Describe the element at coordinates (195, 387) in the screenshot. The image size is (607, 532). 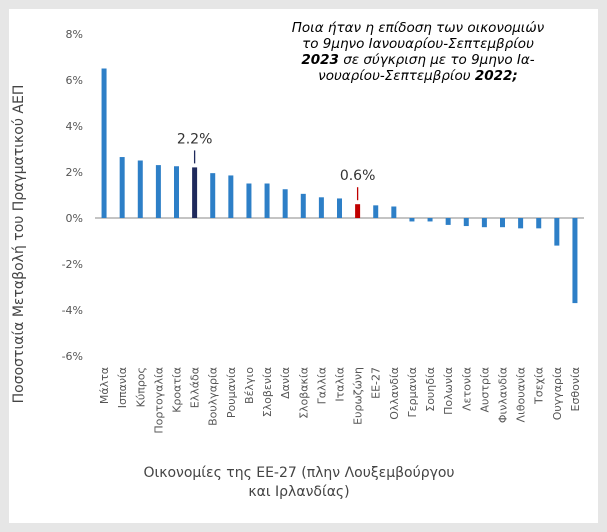
I see `x-tick-label: Ελλάδα` at that location.